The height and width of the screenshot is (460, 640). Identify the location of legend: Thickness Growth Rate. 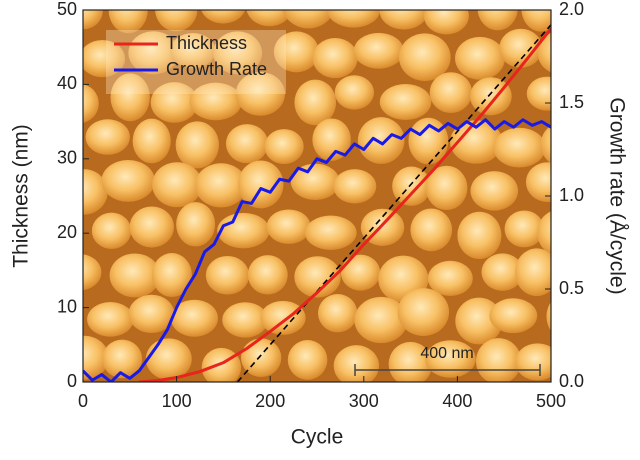
(196, 62).